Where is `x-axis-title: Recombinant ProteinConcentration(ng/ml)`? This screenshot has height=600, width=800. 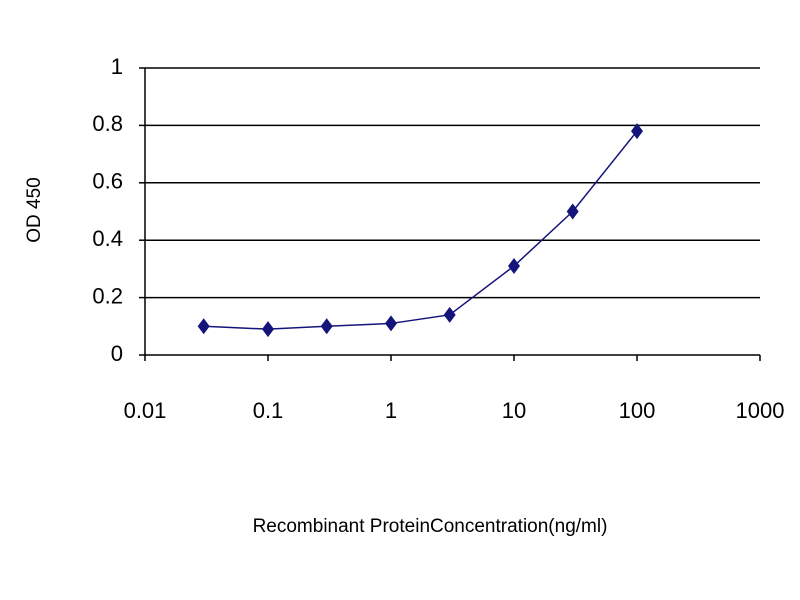
x-axis-title: Recombinant ProteinConcentration(ng/ml) is located at coordinates (430, 526).